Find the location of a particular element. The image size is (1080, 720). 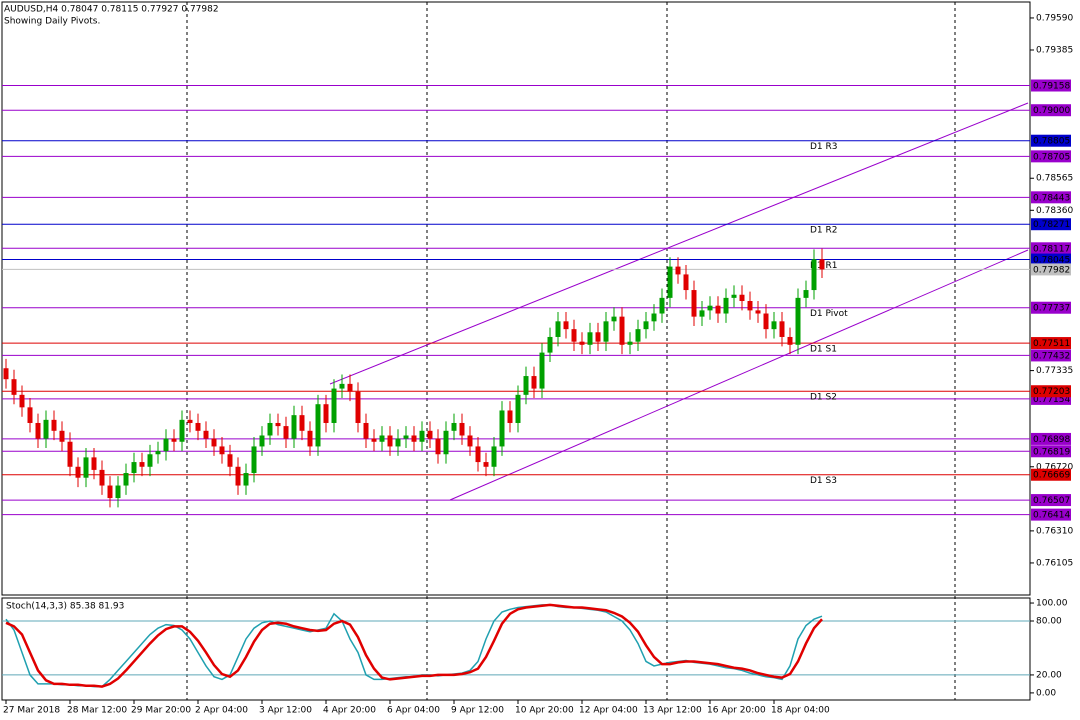

pivot-label: D1 S2 is located at coordinates (823, 398).